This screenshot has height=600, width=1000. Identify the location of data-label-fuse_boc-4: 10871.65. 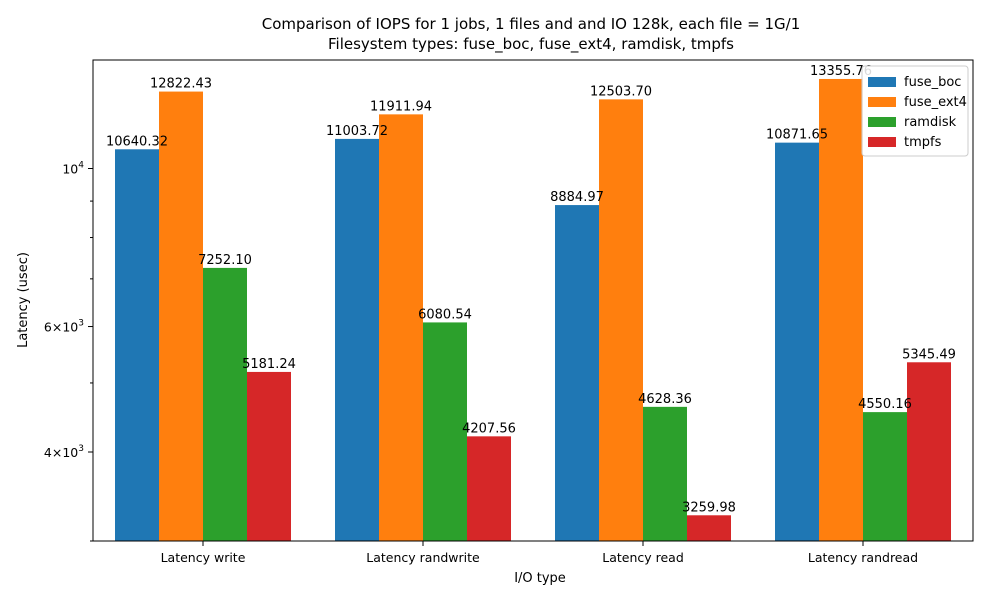
(797, 135).